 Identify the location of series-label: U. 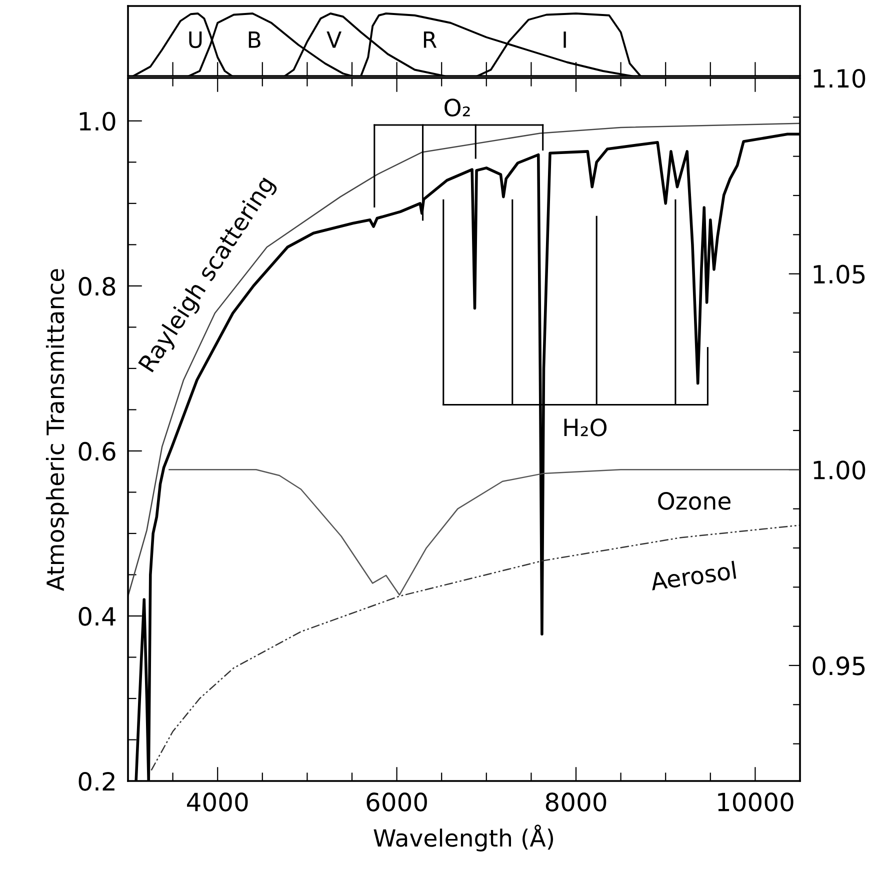
(195, 40).